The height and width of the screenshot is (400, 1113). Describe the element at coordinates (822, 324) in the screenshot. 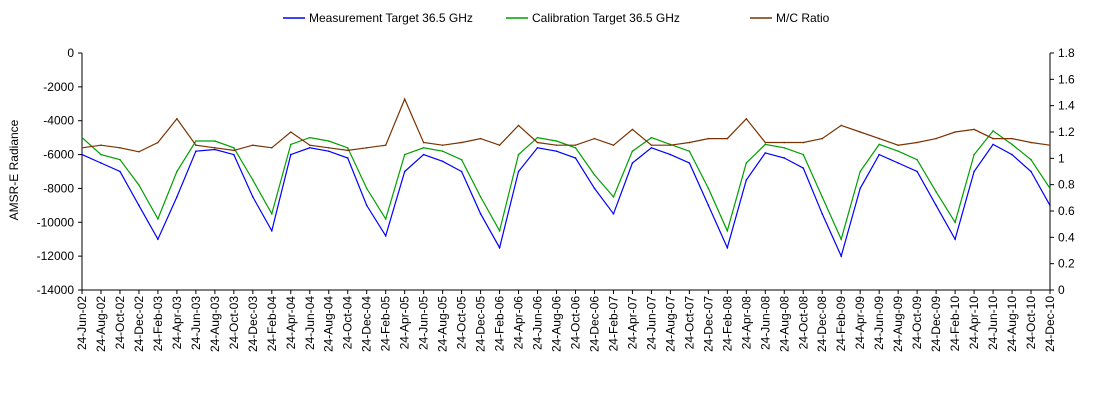

I see `x-tick-label: 24-Dec-08` at that location.